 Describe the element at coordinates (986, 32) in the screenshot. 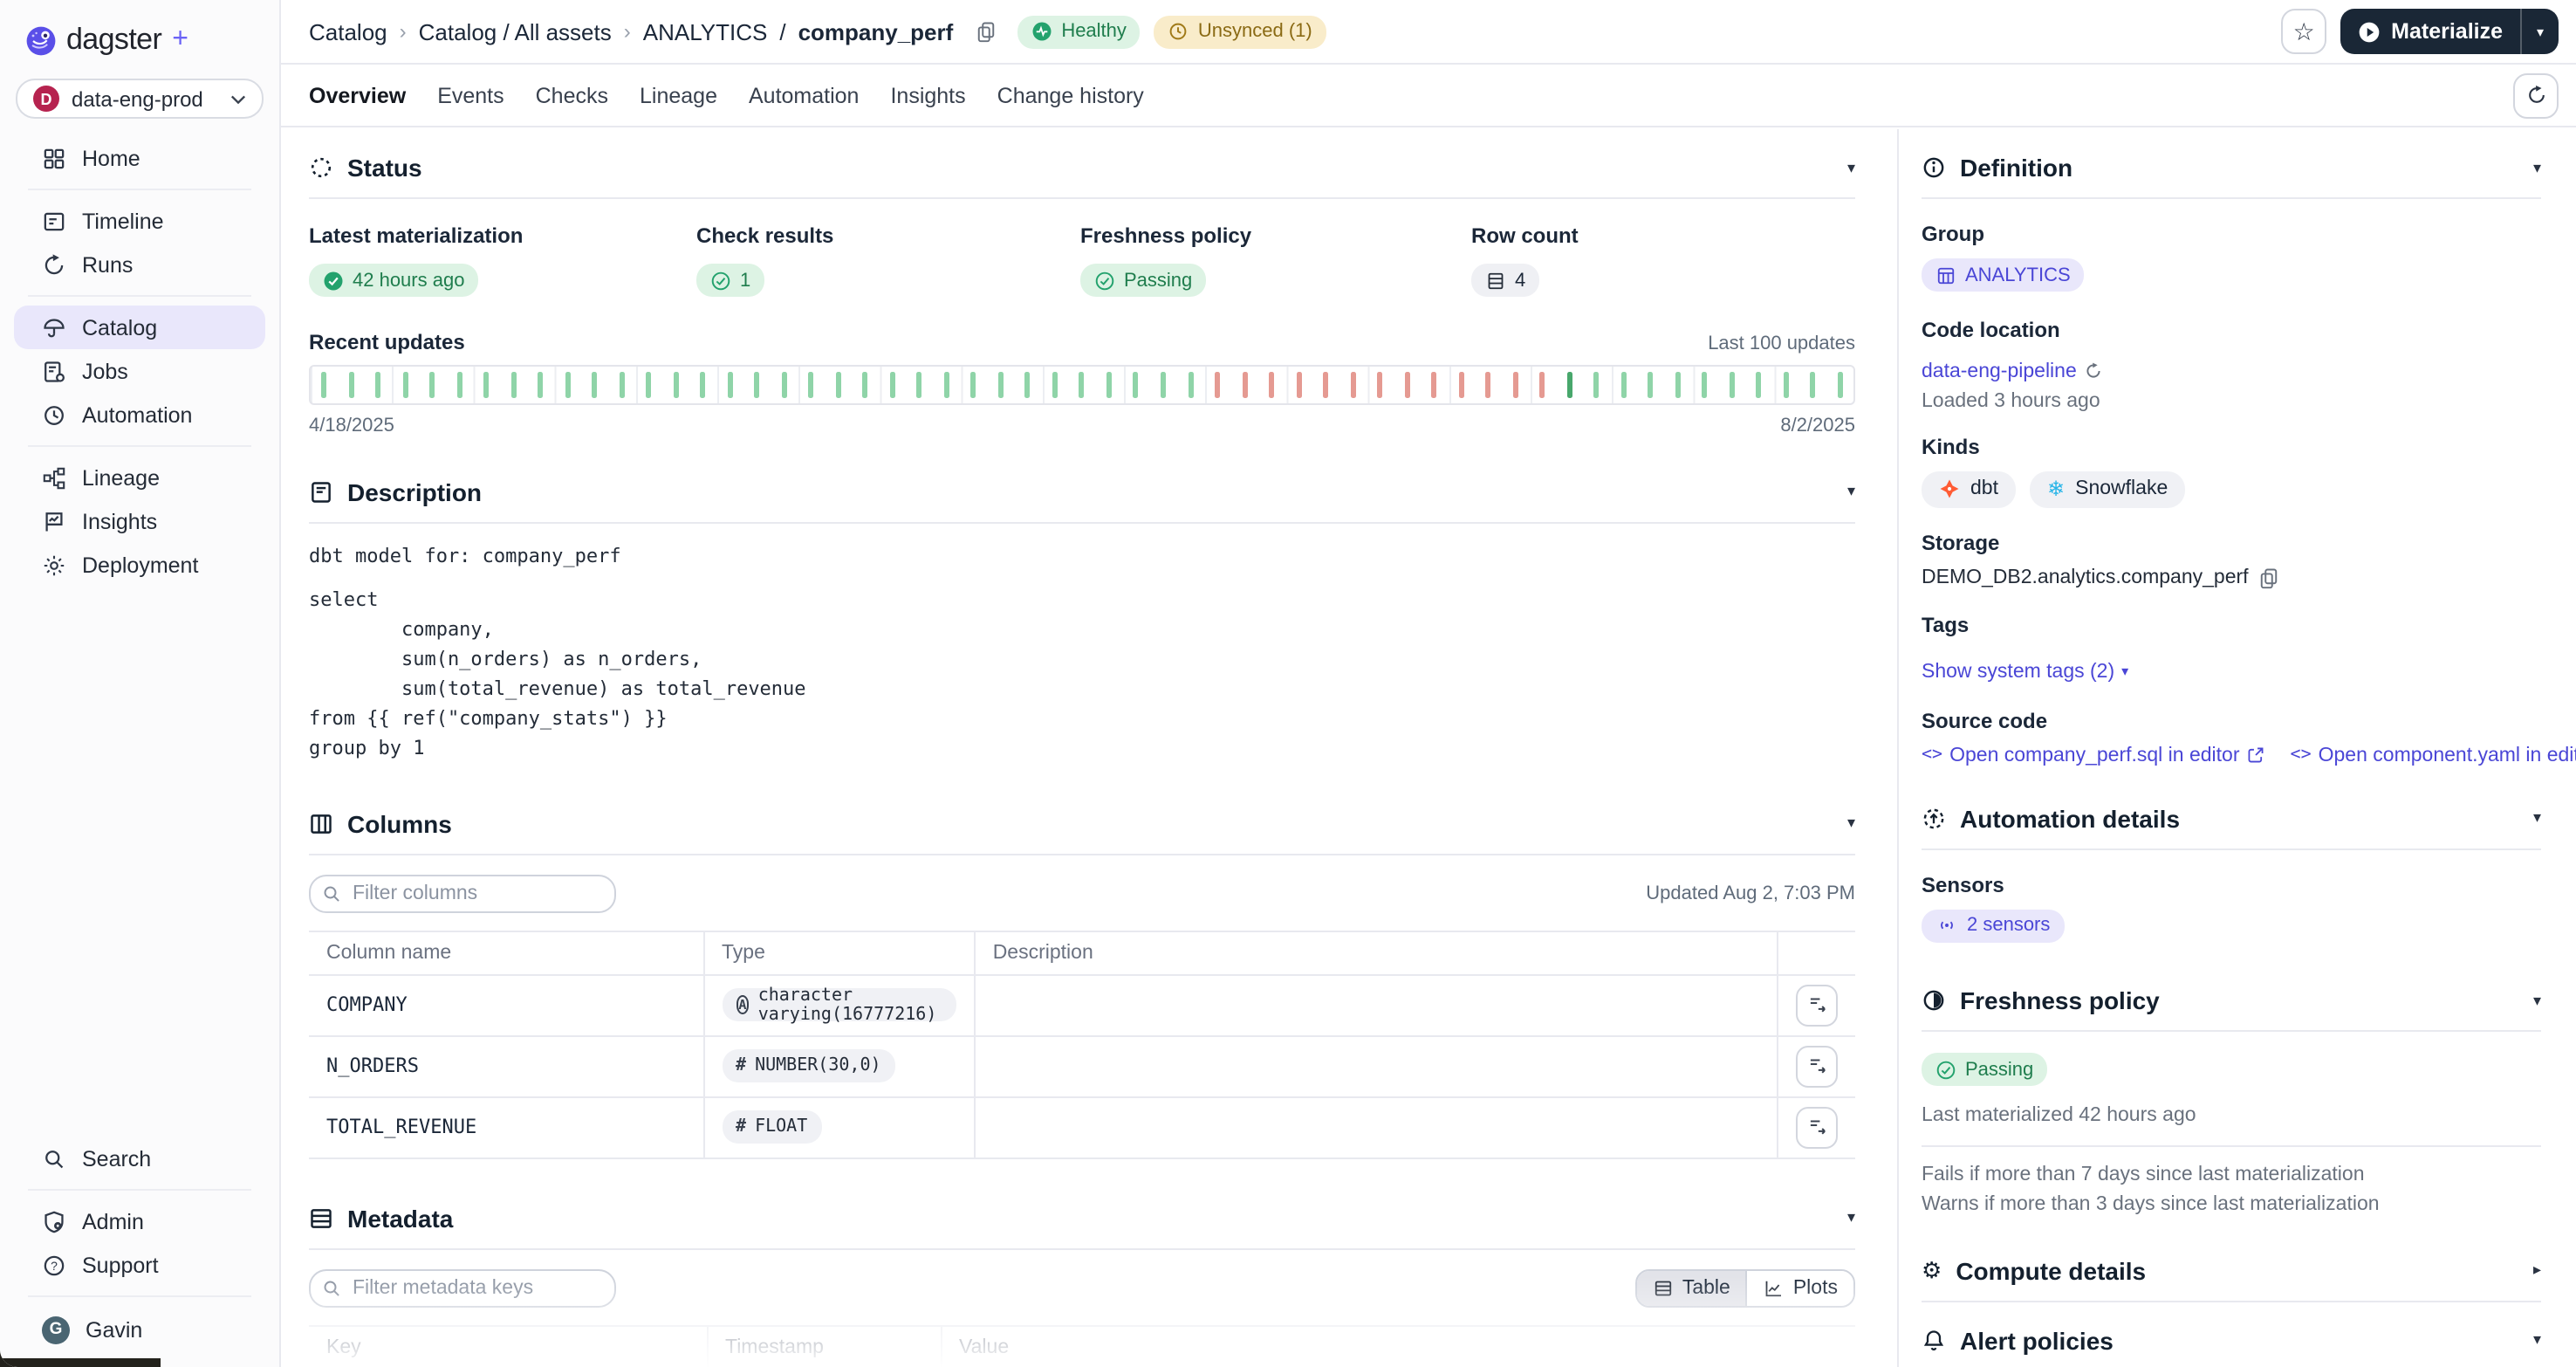

I see `copy-asset-name-button` at that location.